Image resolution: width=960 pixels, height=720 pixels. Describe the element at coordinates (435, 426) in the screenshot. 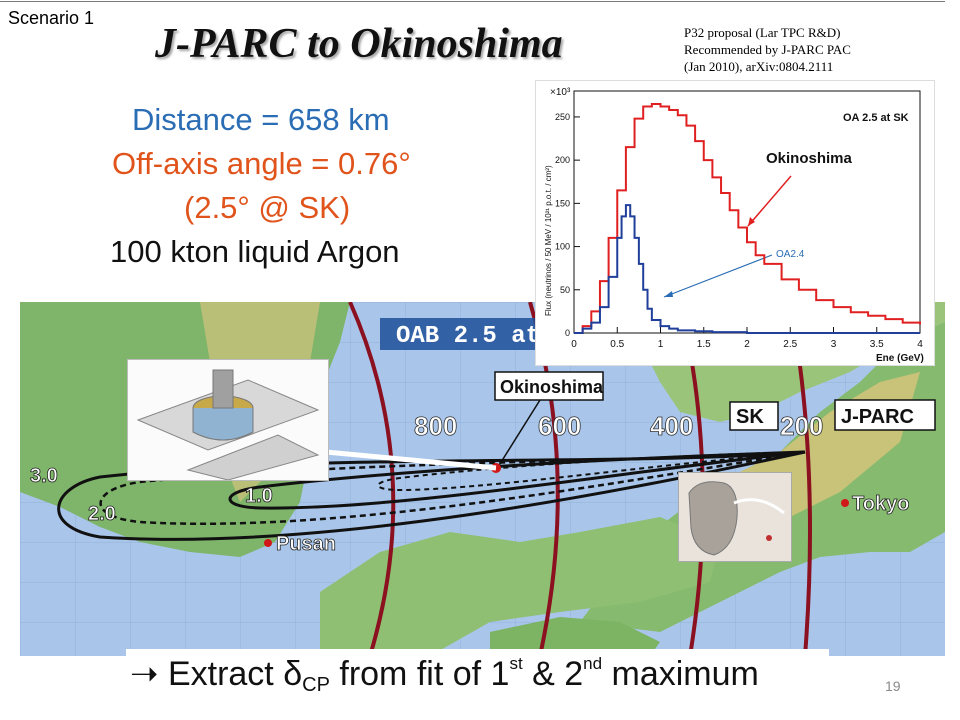

I see `distance-label-800: 800` at that location.